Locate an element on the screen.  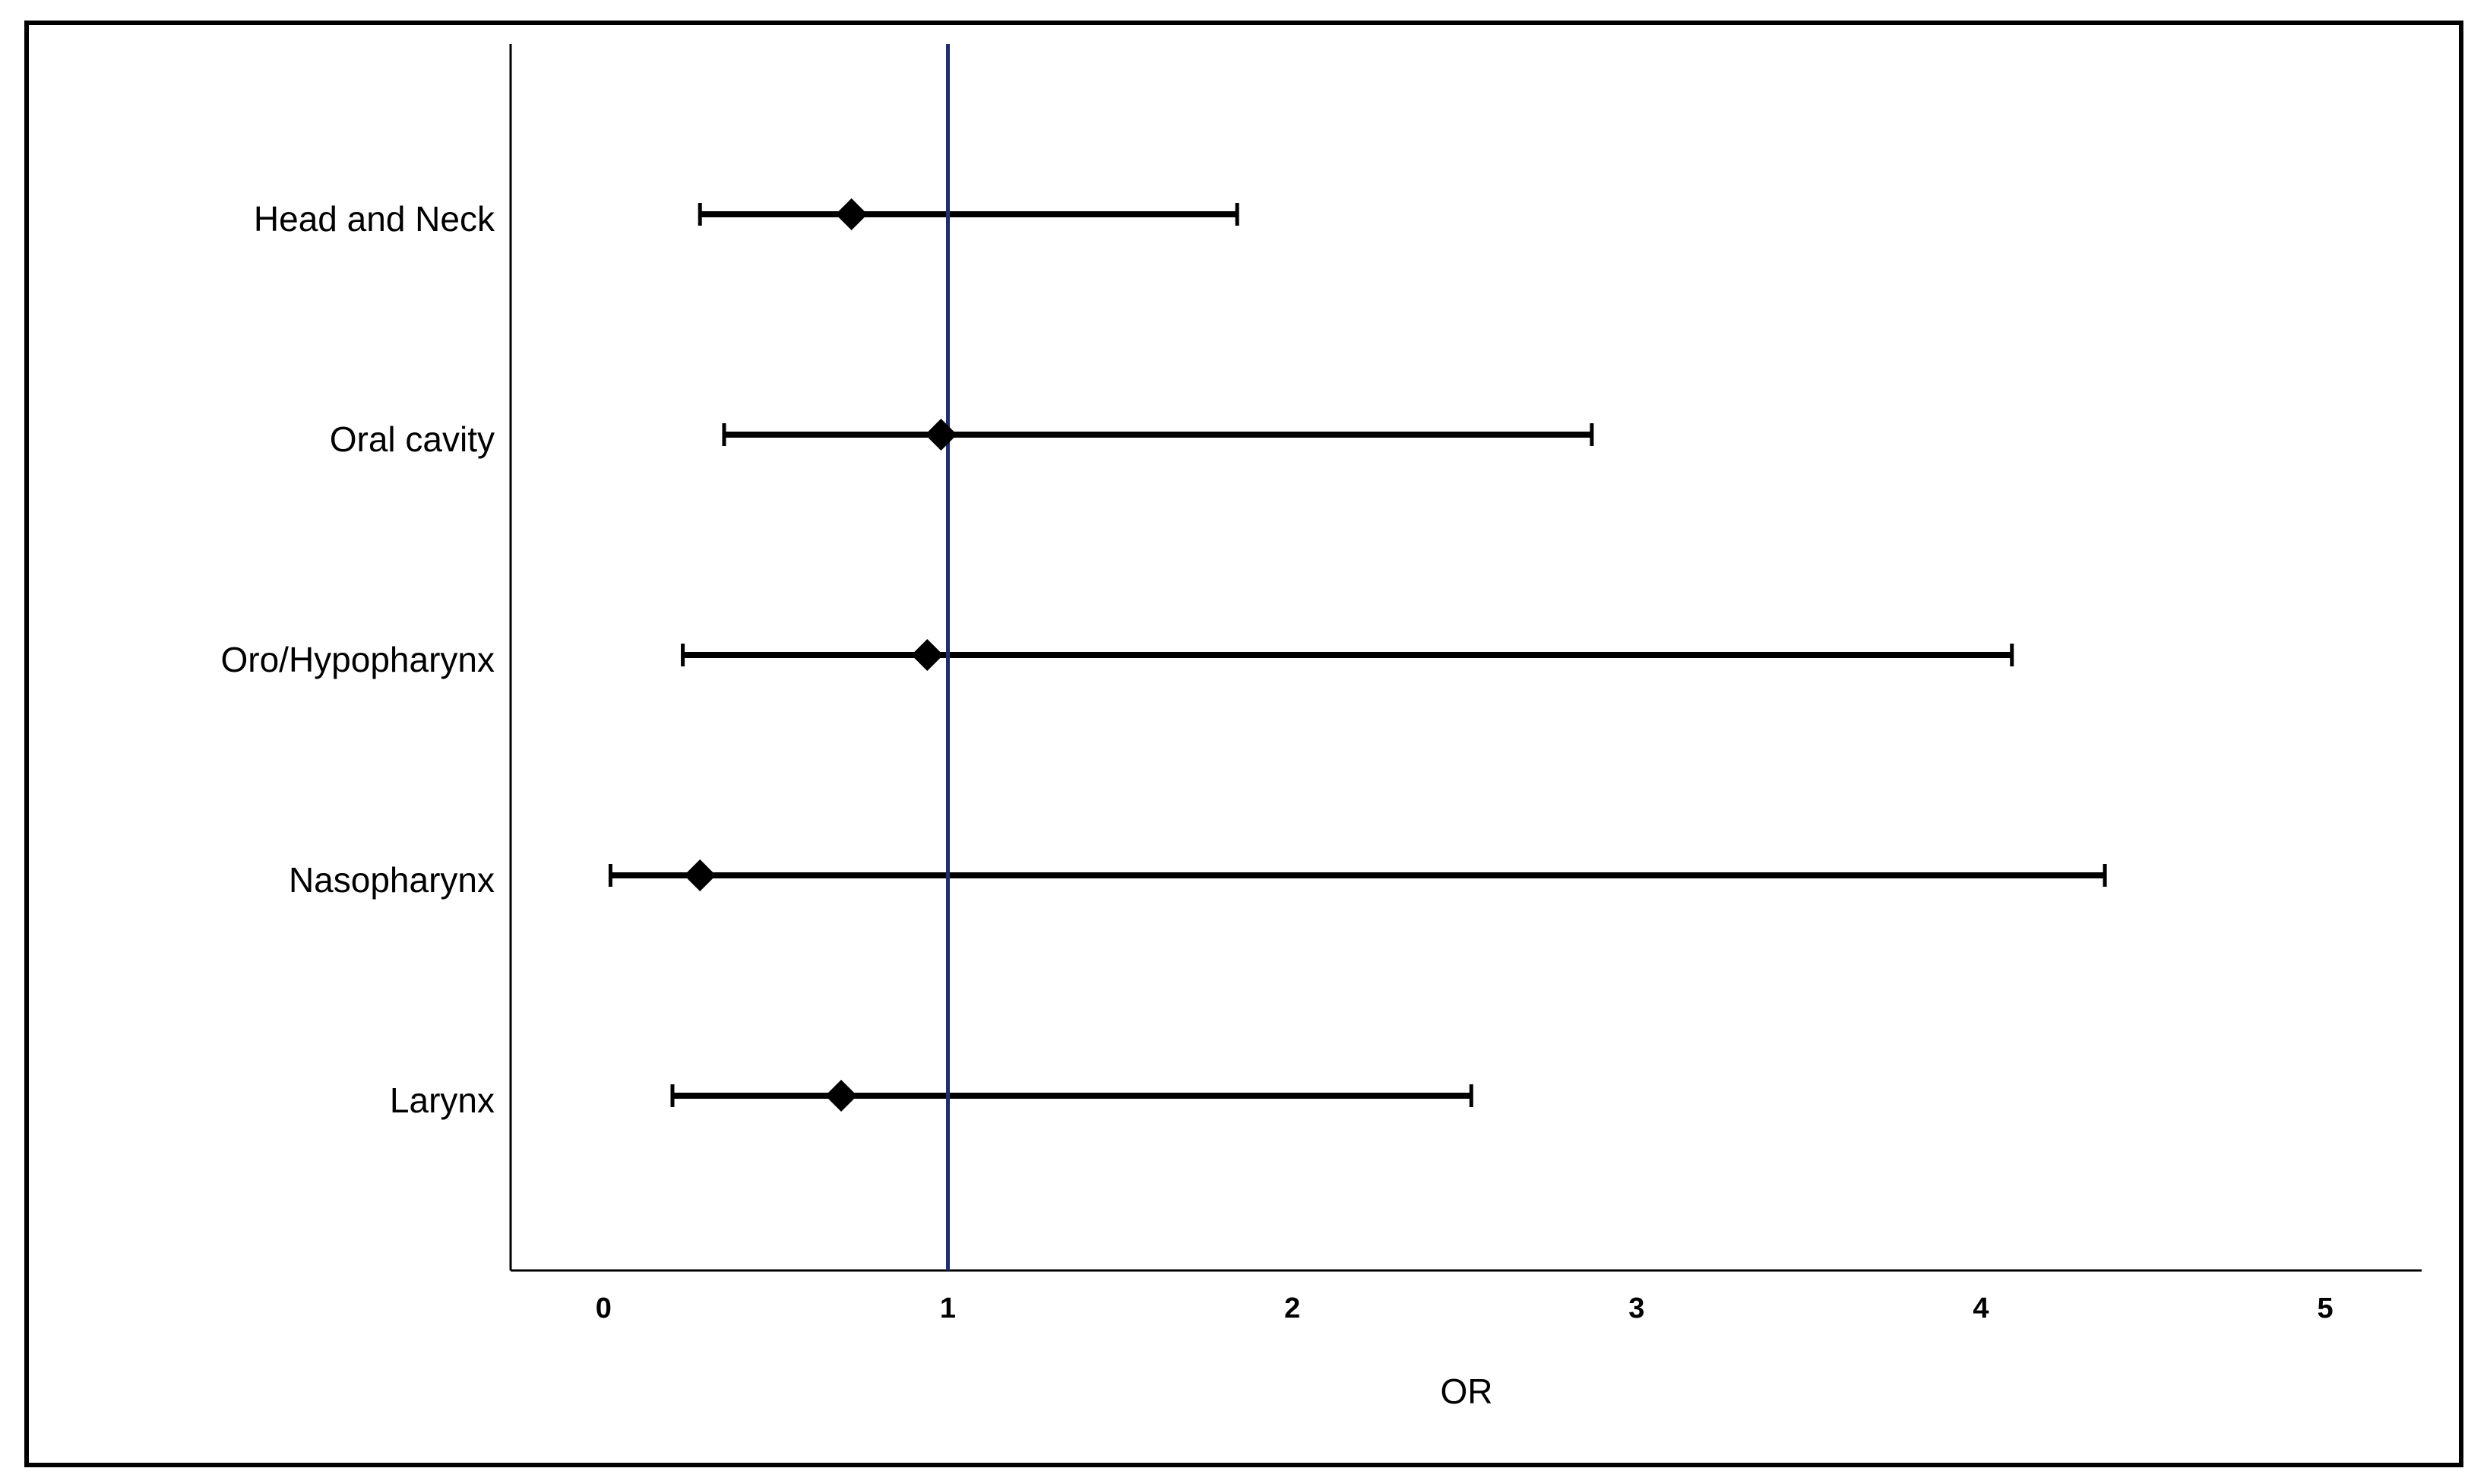
x-tick-label: 0 is located at coordinates (604, 1308).